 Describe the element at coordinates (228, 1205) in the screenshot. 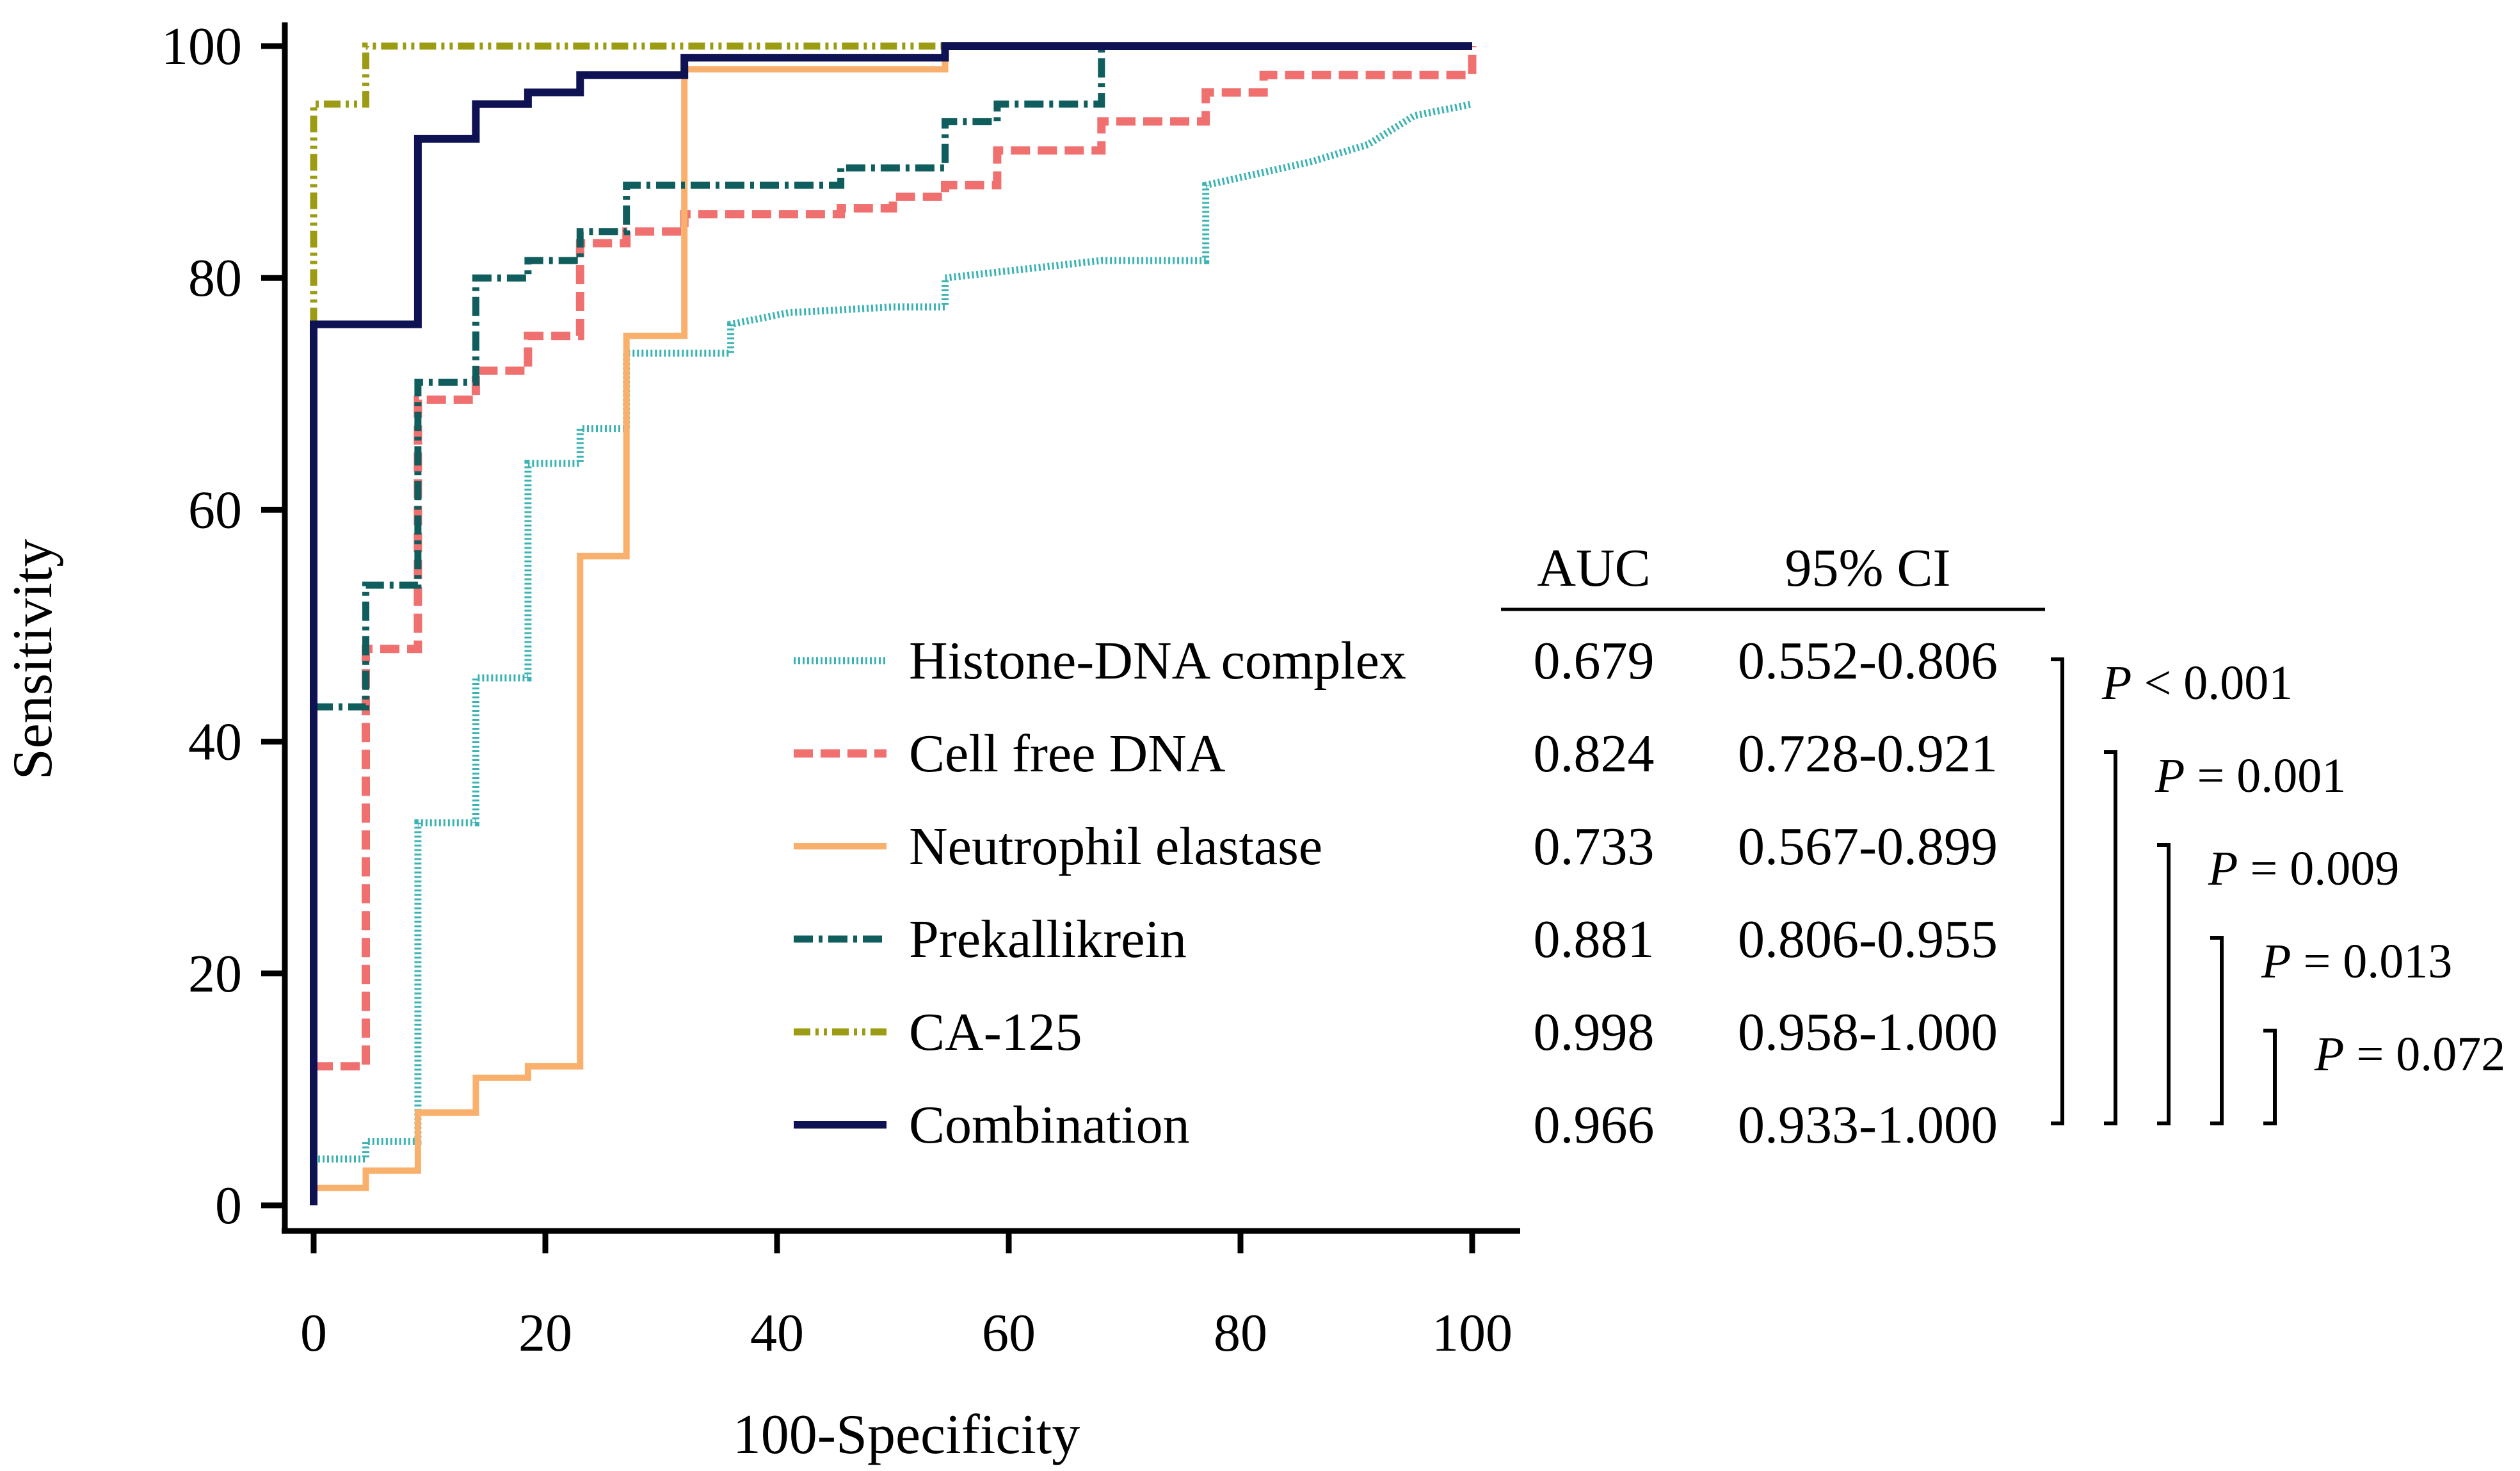

I see `y-tick-label: 0` at that location.